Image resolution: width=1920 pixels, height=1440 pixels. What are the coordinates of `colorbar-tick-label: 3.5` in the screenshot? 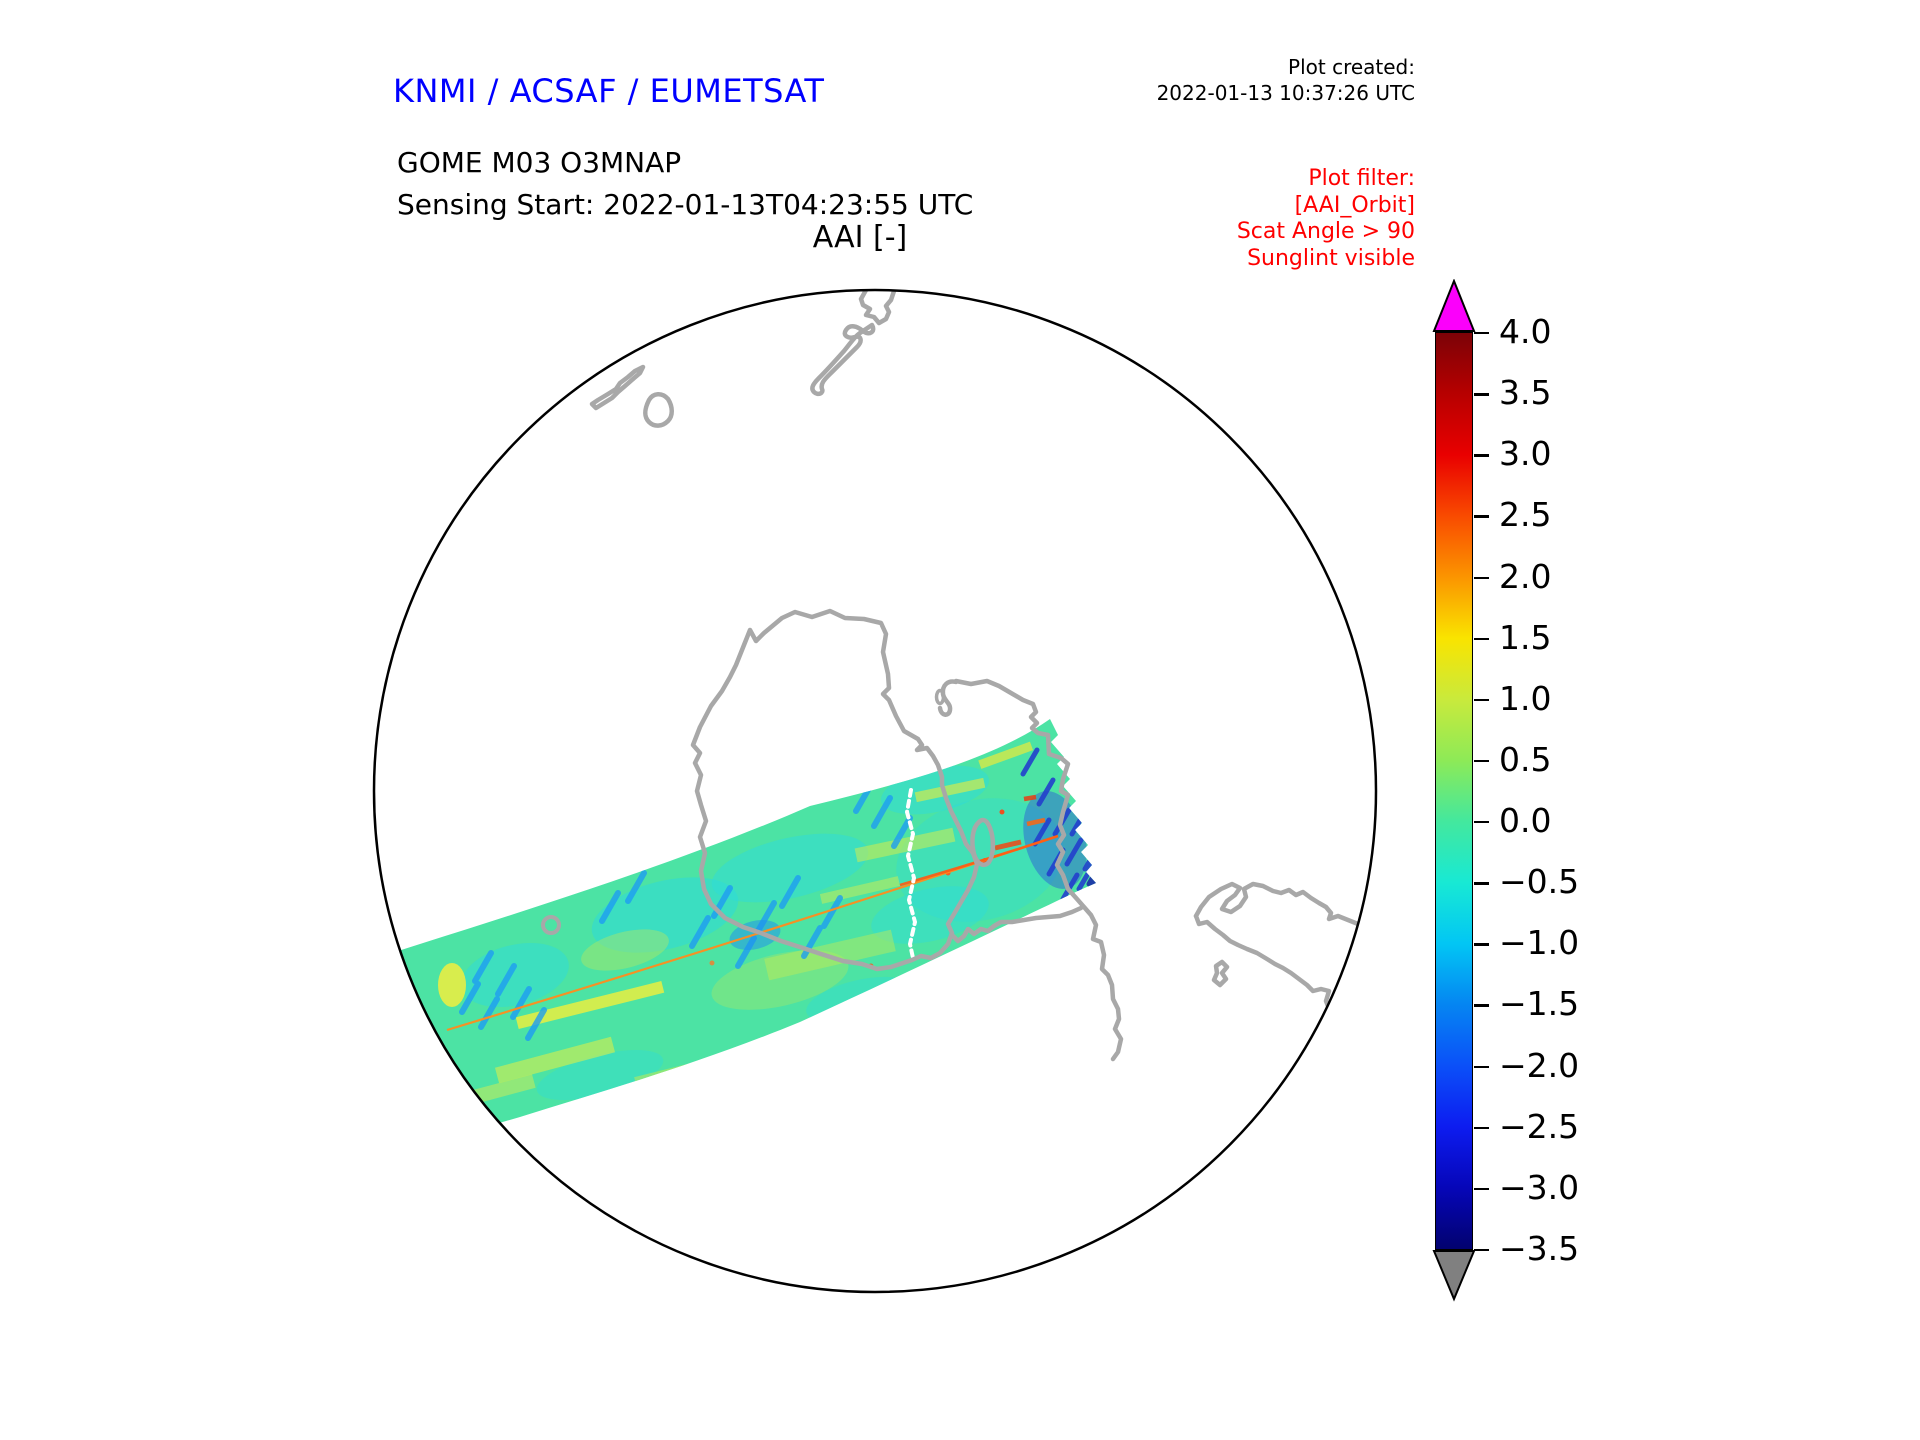 It's located at (1525, 393).